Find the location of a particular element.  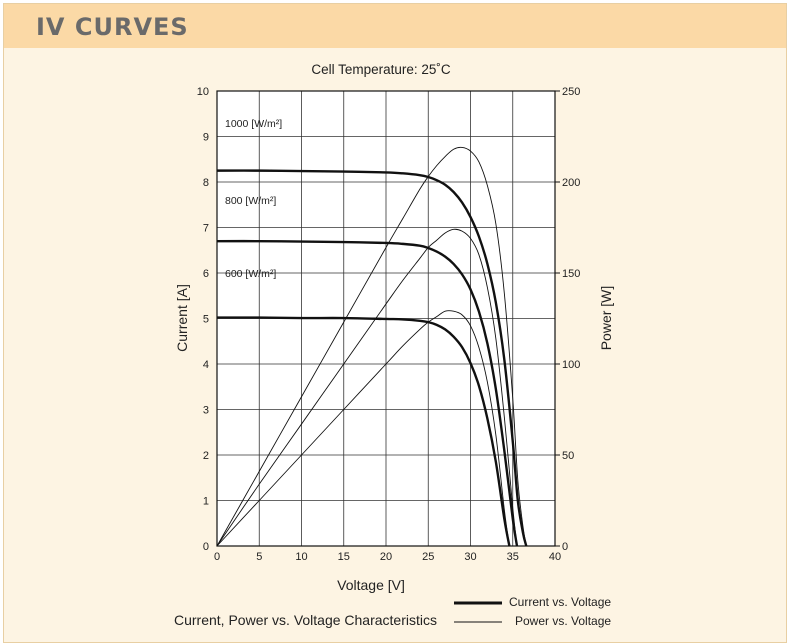

current-curve is located at coordinates (363, 431).